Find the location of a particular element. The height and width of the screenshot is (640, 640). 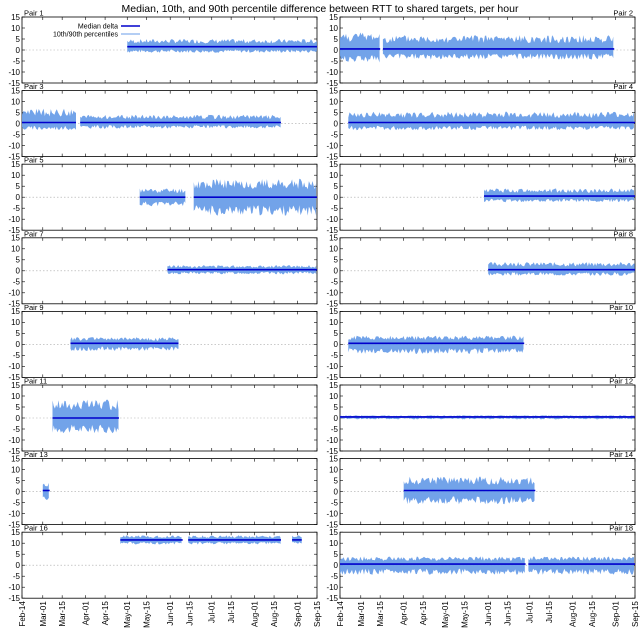

x-tick-label: May-01 is located at coordinates (445, 614).